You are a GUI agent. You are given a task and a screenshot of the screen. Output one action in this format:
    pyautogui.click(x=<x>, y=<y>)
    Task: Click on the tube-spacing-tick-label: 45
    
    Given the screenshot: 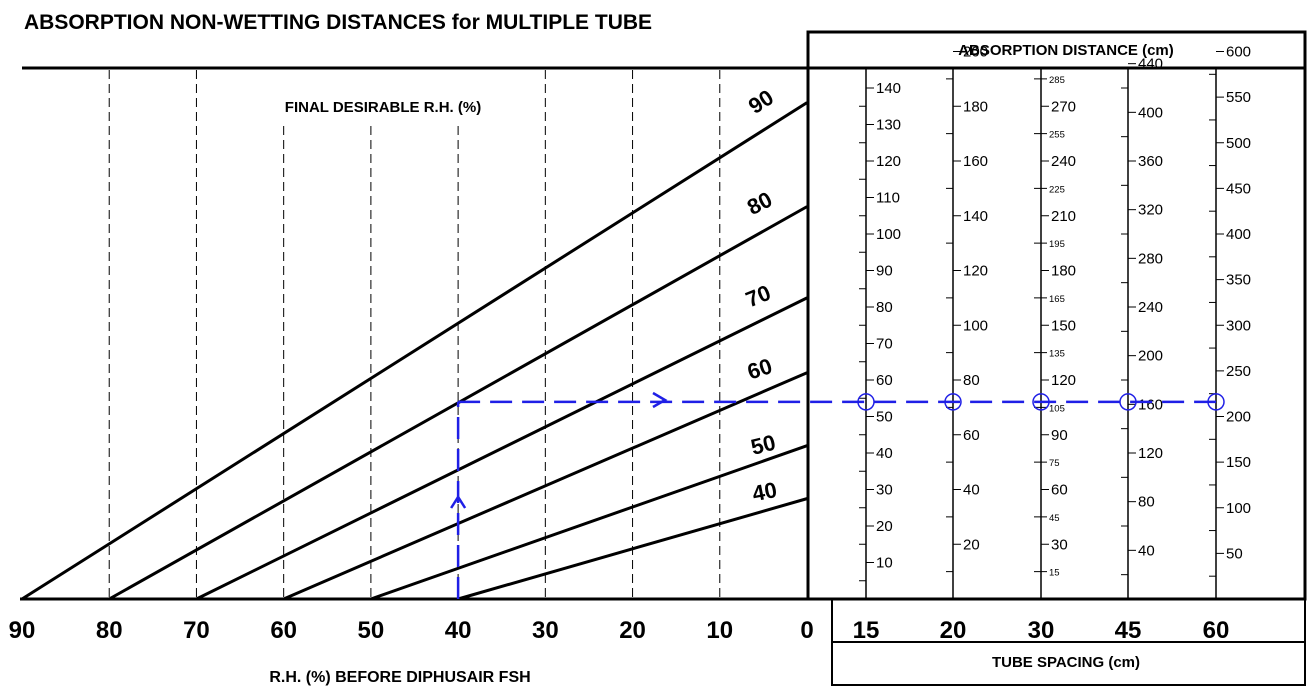 What is the action you would take?
    pyautogui.click(x=1128, y=630)
    